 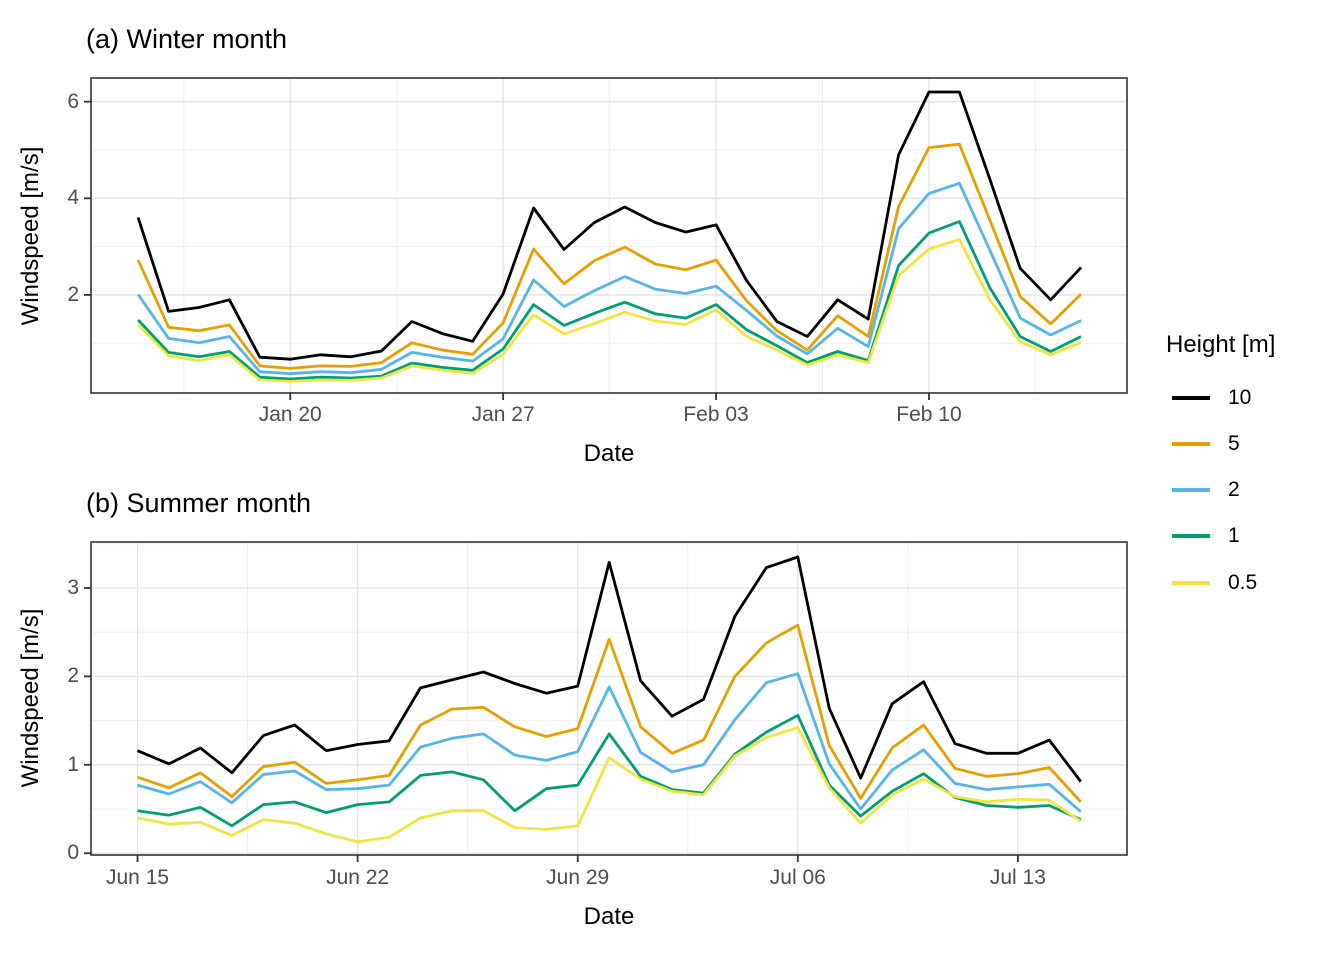 What do you see at coordinates (1017, 877) in the screenshot?
I see `summer-x-tick-label: Jul 13` at bounding box center [1017, 877].